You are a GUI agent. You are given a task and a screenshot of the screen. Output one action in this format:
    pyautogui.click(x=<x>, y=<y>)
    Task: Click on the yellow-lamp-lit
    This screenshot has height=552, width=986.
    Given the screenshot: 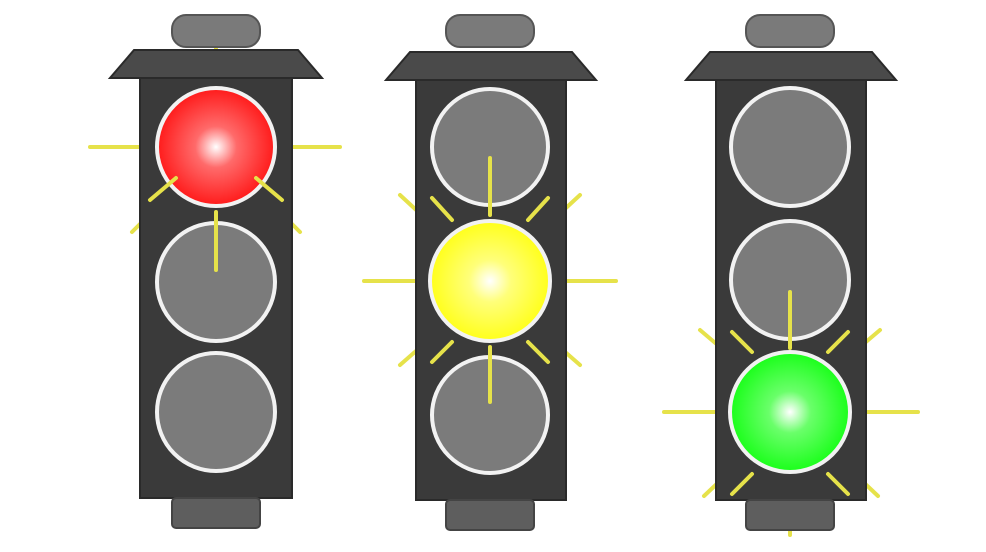 What is the action you would take?
    pyautogui.click(x=490, y=281)
    